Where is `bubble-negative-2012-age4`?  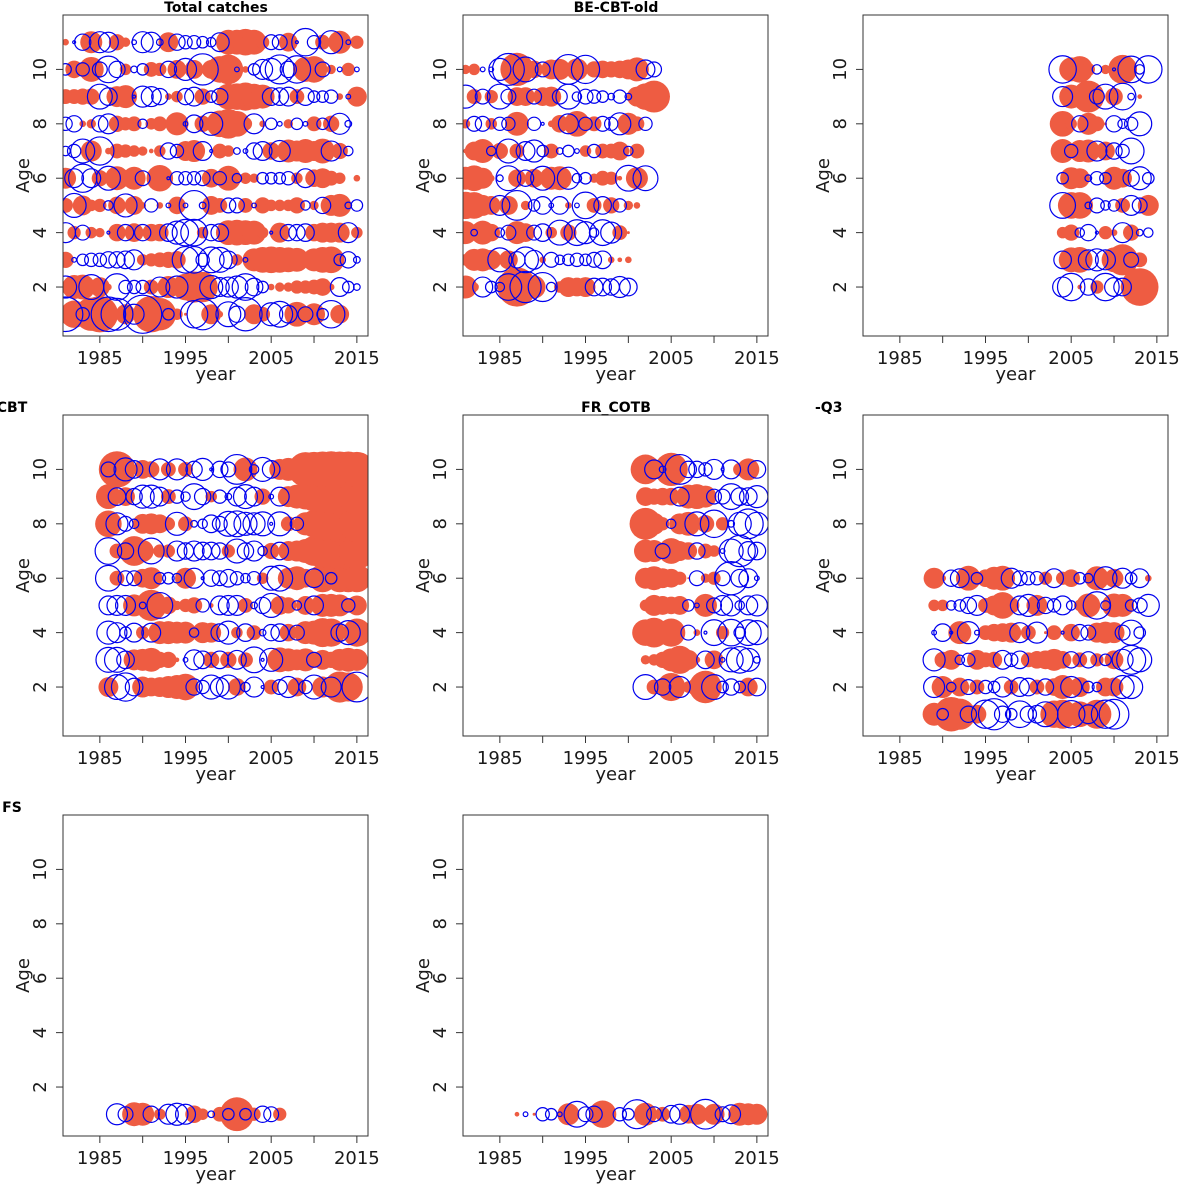
bubble-negative-2012-age4 is located at coordinates (1131, 632).